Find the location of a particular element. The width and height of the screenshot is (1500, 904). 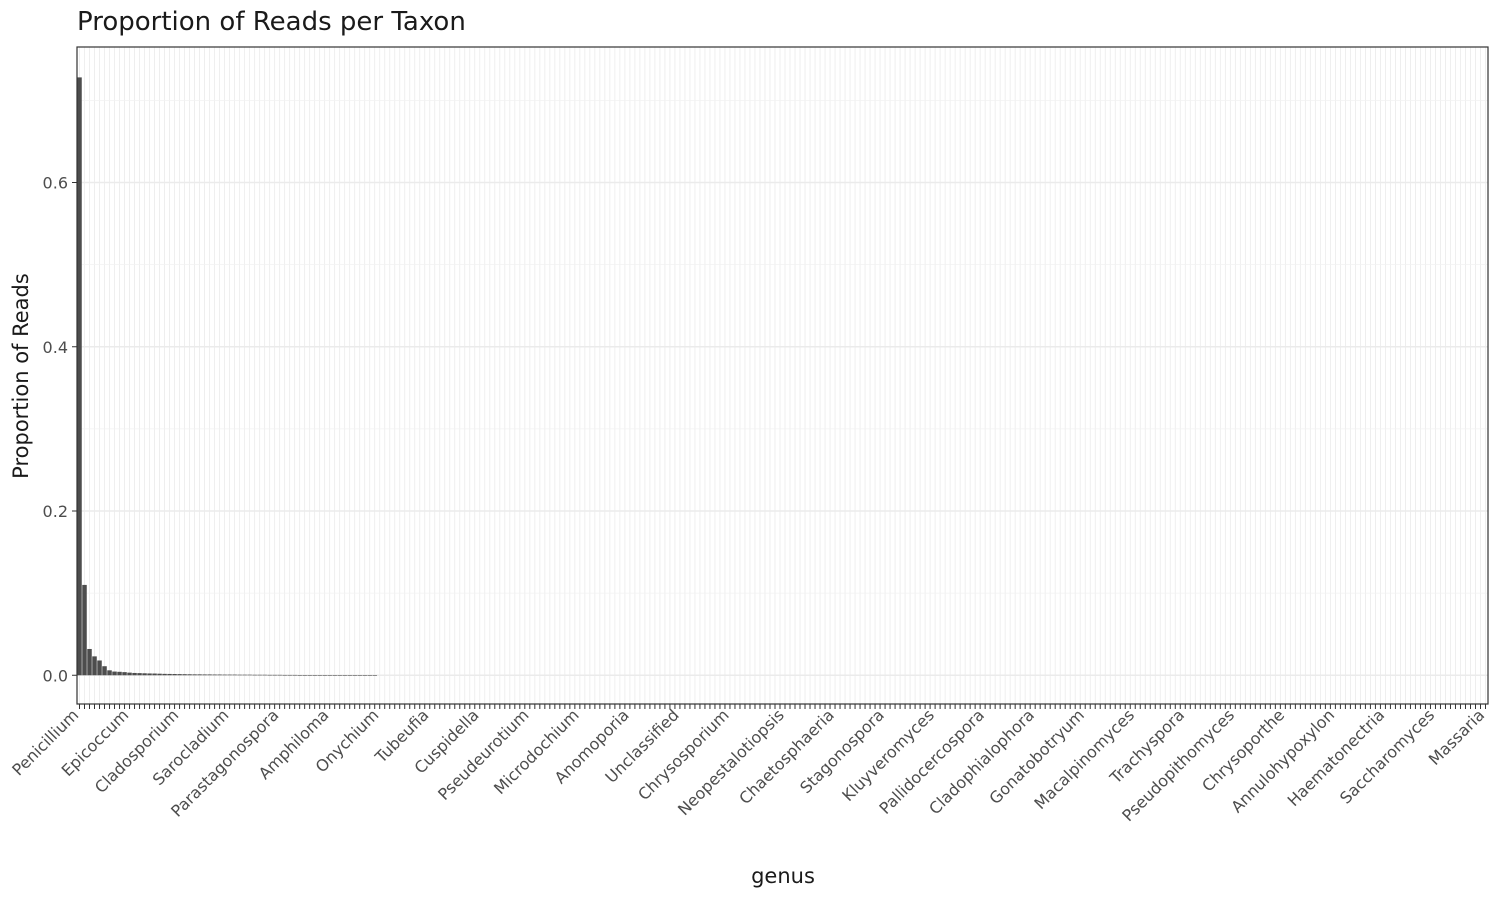

x-tick-label: Microdochium is located at coordinates (536, 751).